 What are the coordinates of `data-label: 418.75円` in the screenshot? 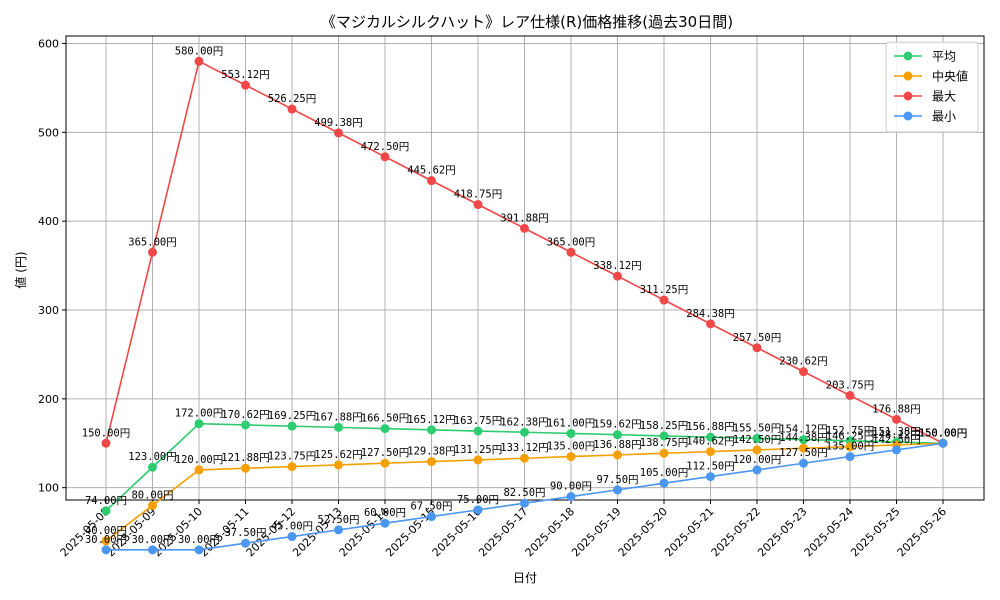 It's located at (478, 195).